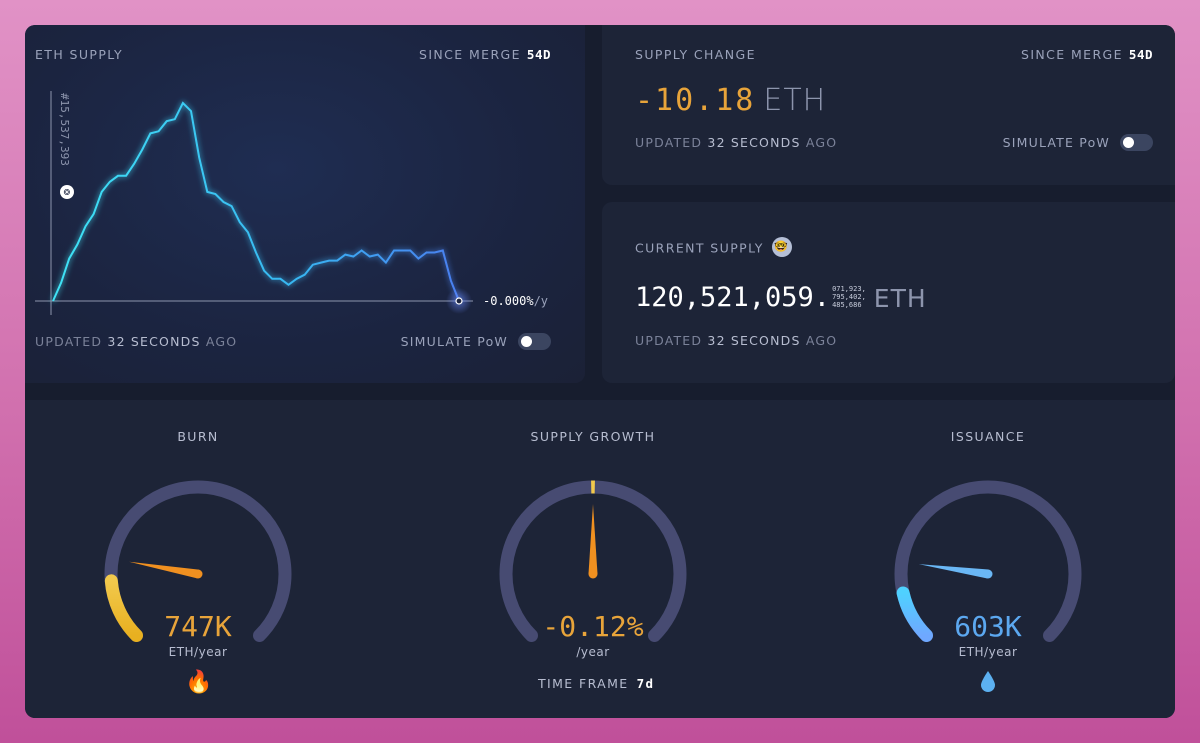 The width and height of the screenshot is (1200, 743). Describe the element at coordinates (900, 298) in the screenshot. I see `current-supply-unit: ETH` at that location.